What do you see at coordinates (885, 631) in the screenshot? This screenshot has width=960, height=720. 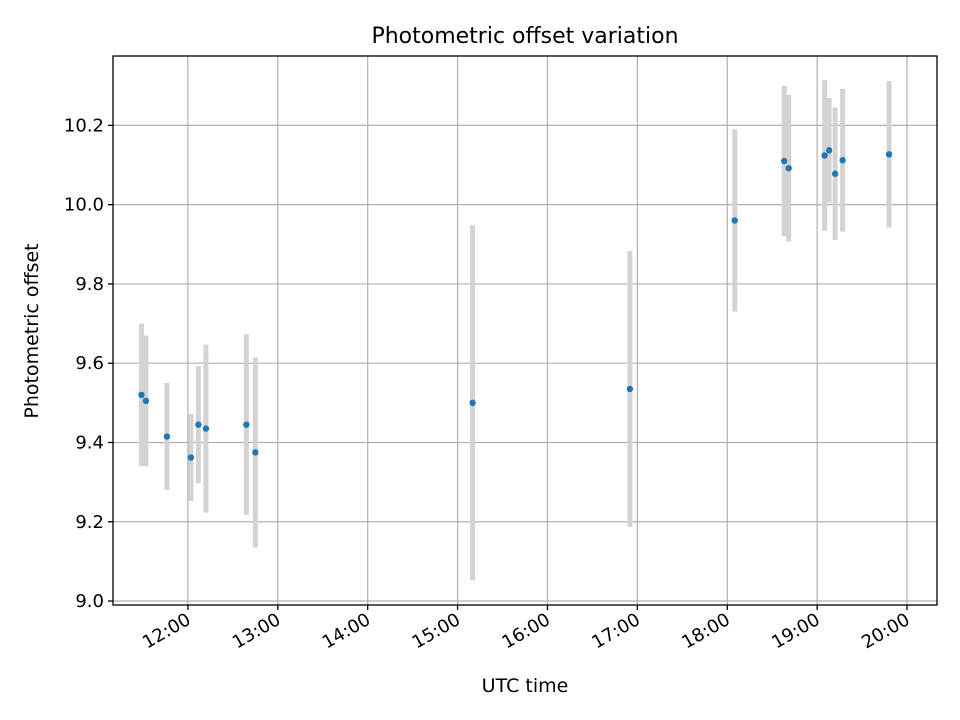 I see `x-tick-label: 20:00` at bounding box center [885, 631].